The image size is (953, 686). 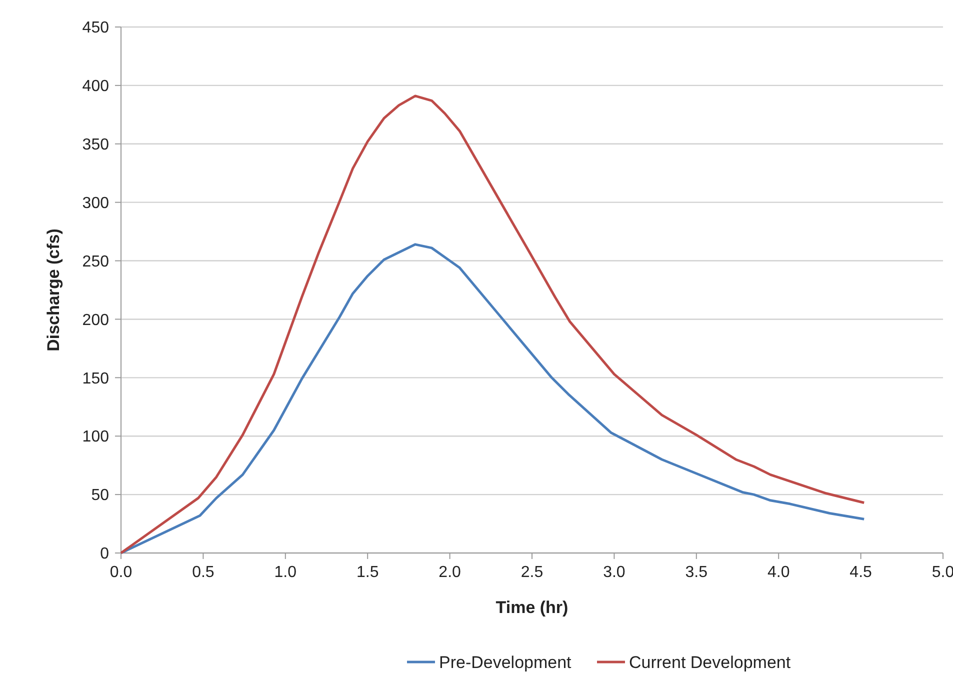 I want to click on x-tick-label: 1.5, so click(x=367, y=572).